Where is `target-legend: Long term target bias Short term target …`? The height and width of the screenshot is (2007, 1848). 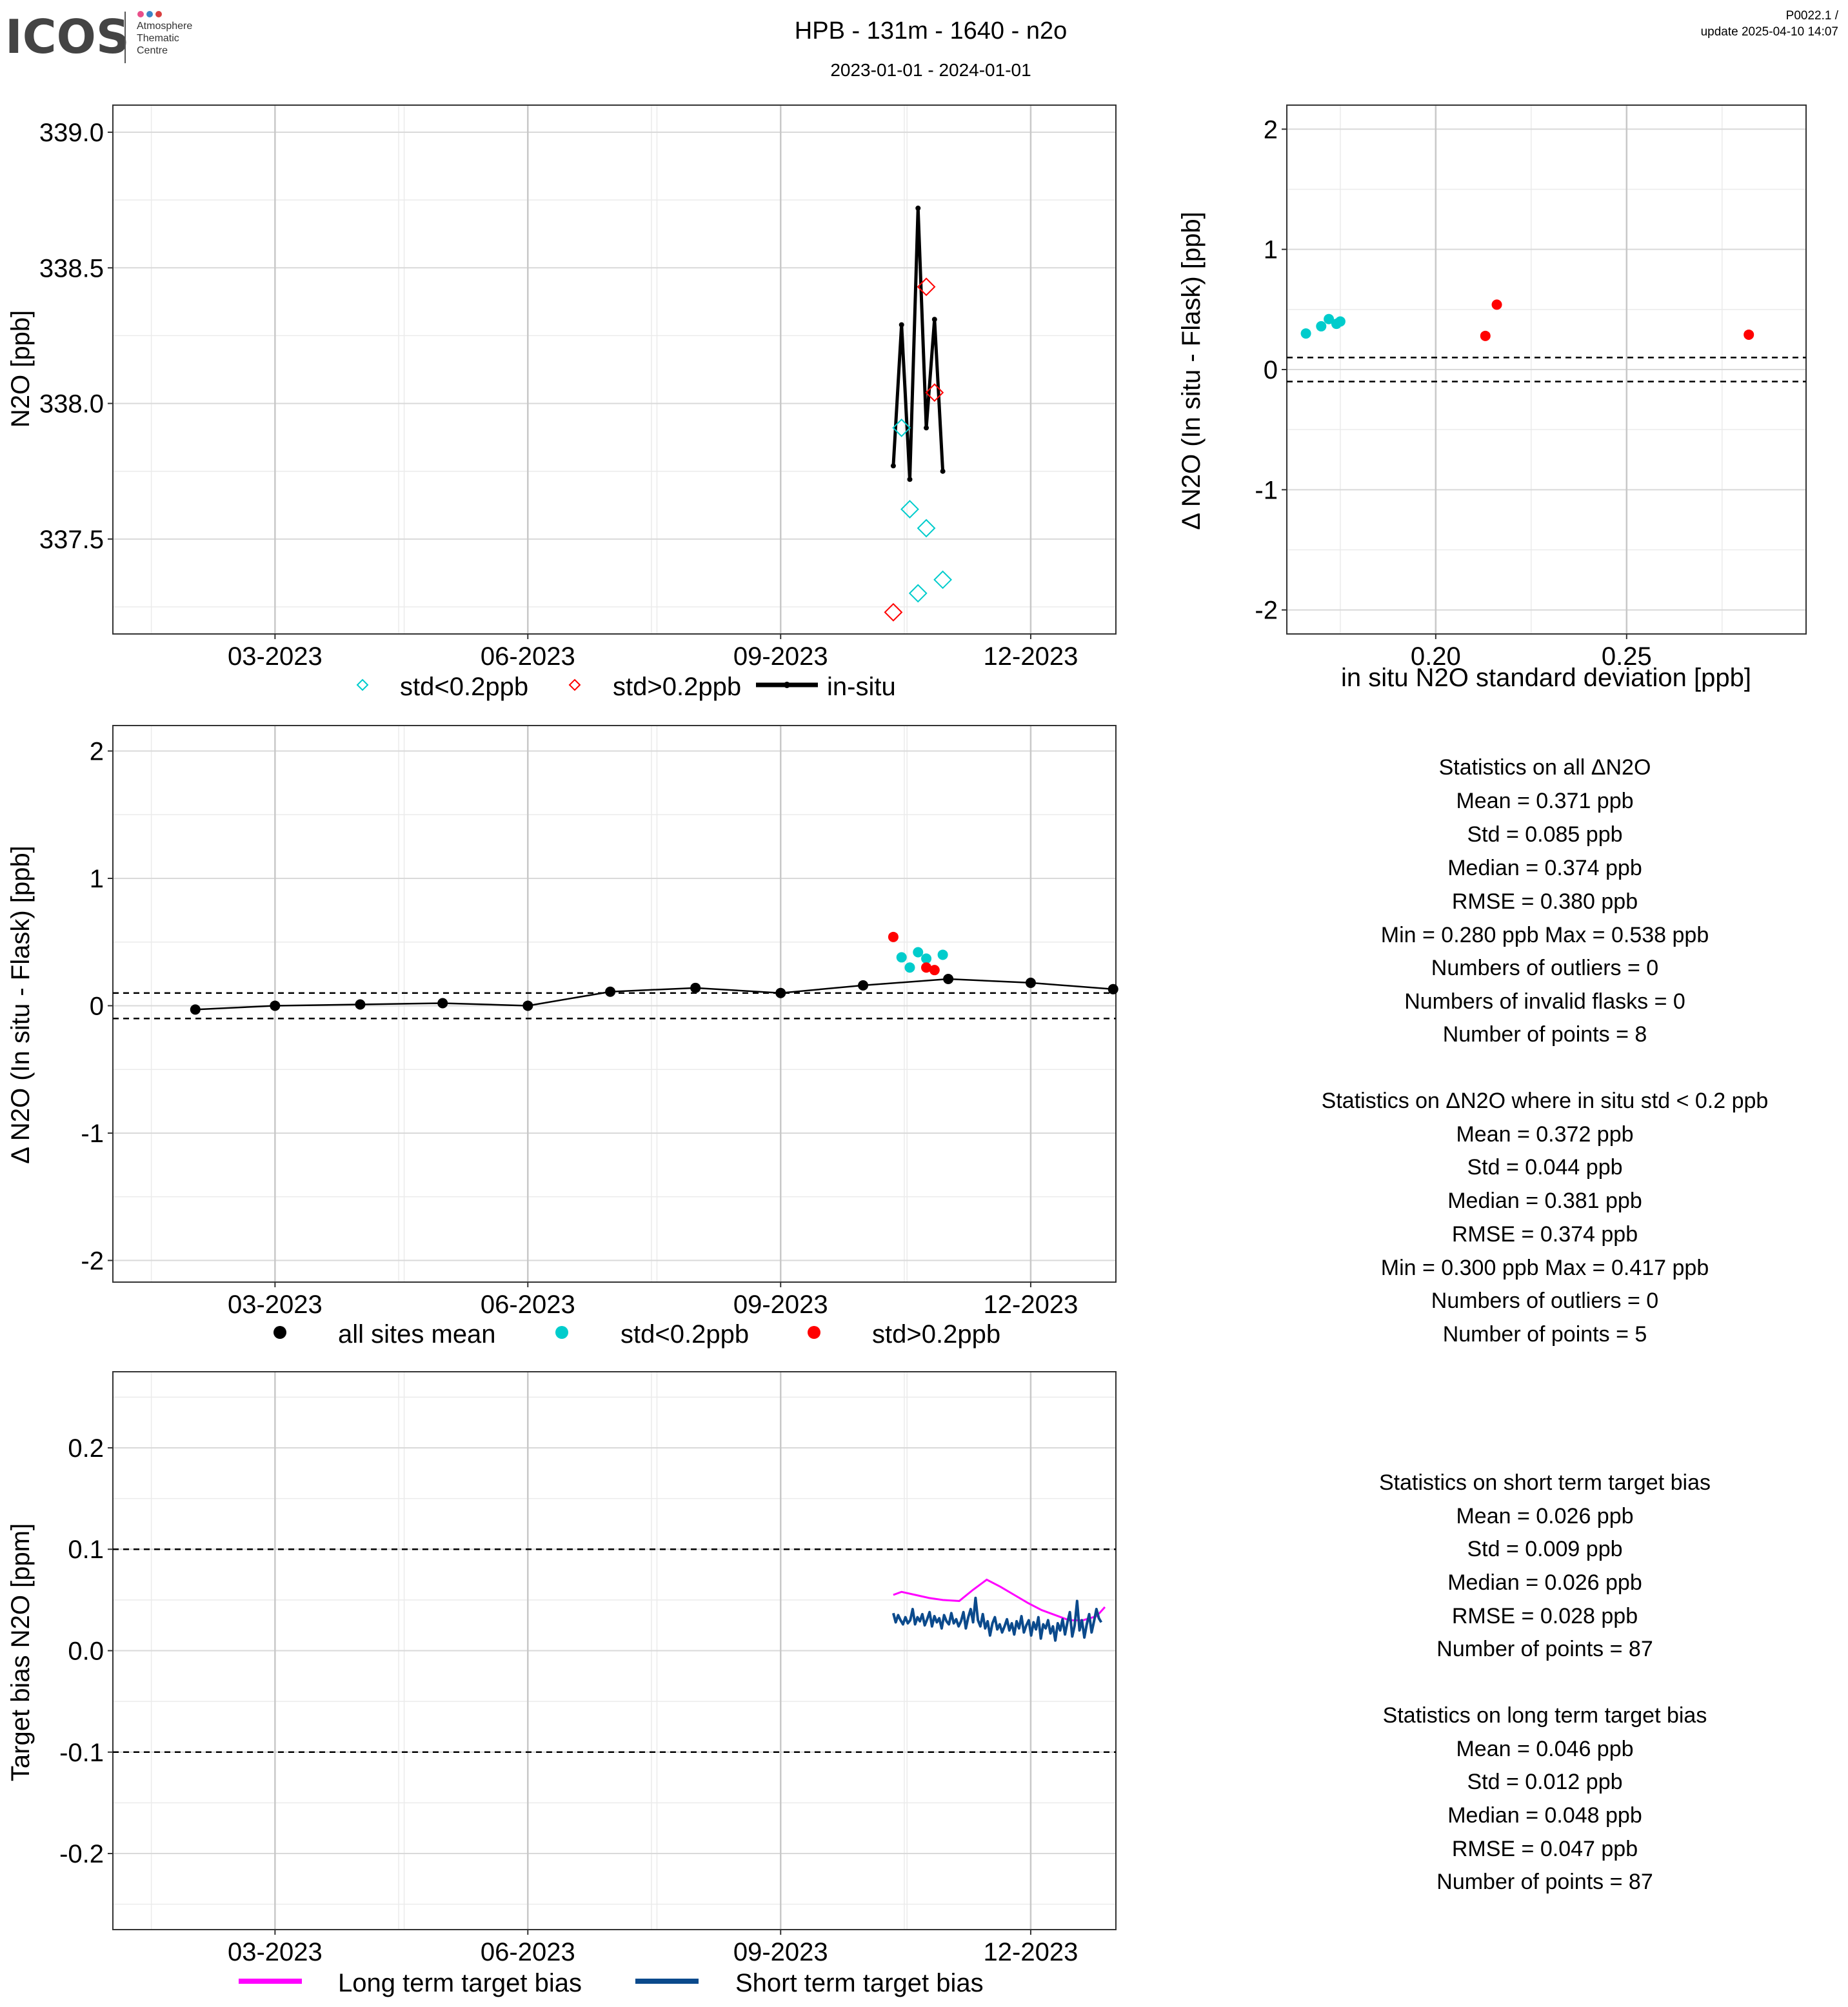
target-legend: Long term target bias Short term target … is located at coordinates (611, 1983).